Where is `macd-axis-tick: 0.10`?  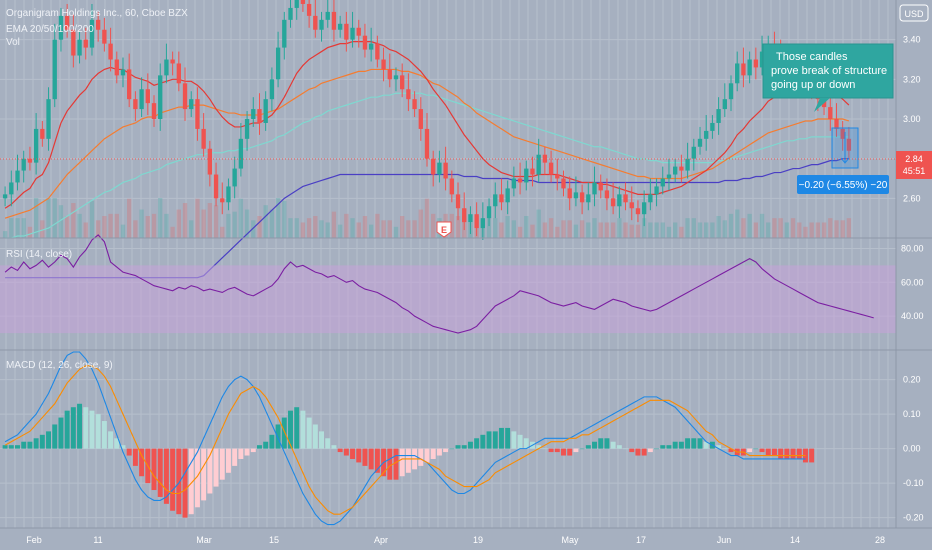 macd-axis-tick: 0.10 is located at coordinates (912, 414).